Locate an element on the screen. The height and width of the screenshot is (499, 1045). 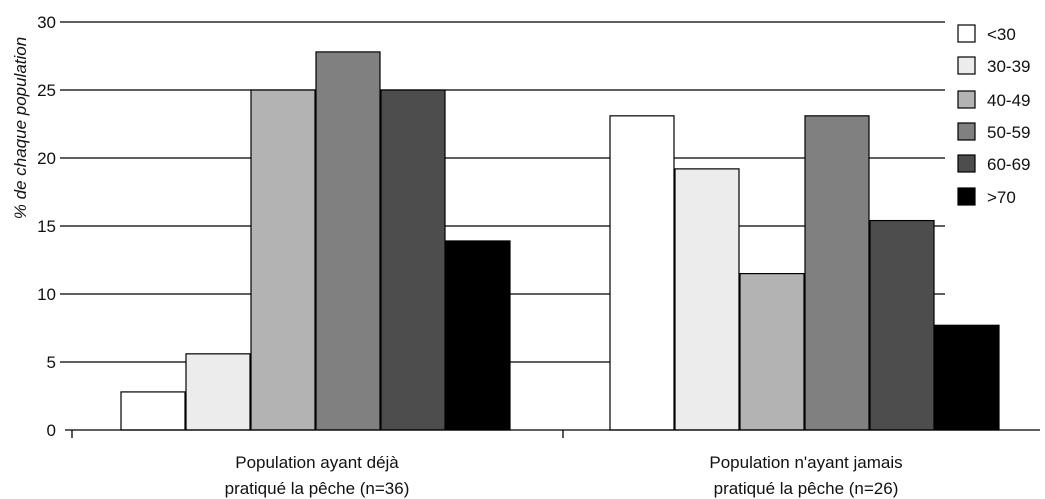
legend-label: 60-69 is located at coordinates (1008, 164).